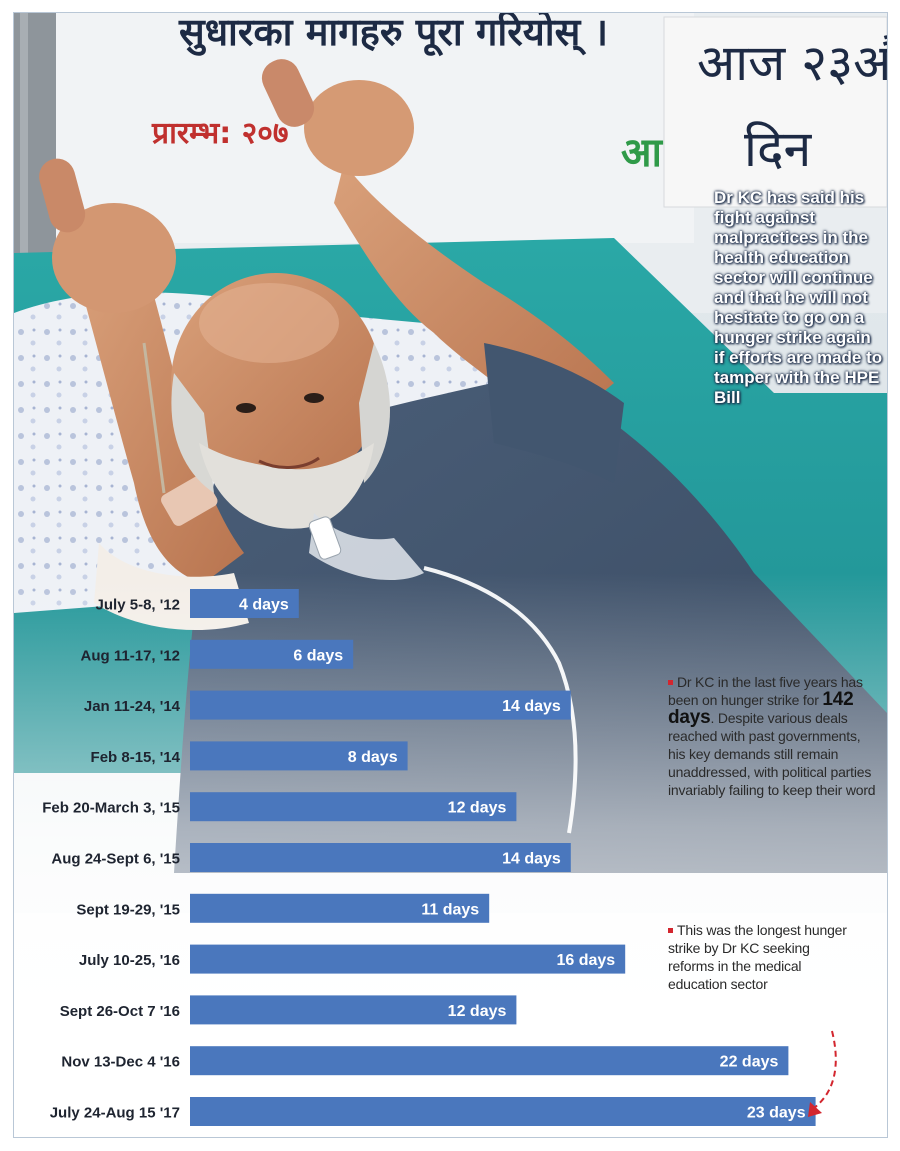 This screenshot has width=900, height=1151. I want to click on highlight-arrow, so click(825, 1069).